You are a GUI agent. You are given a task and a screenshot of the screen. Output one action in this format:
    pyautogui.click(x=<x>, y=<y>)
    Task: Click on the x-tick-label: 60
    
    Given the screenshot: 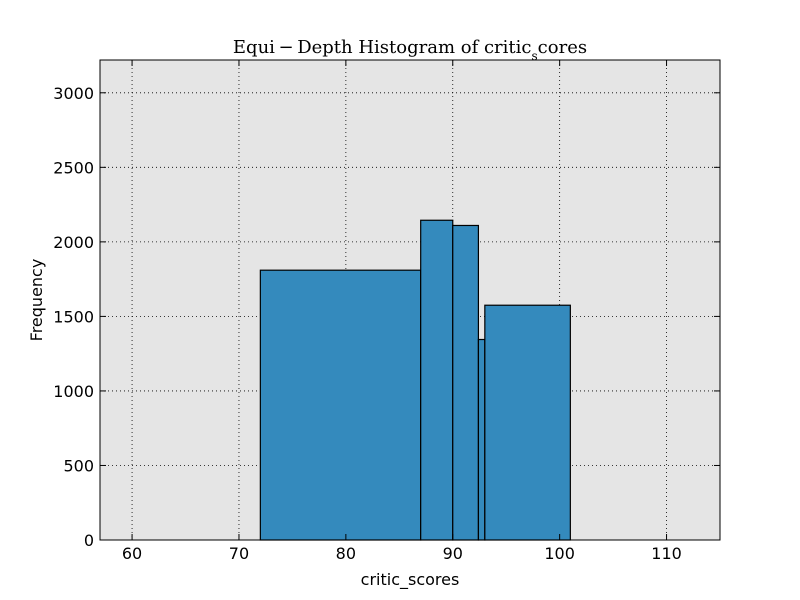 What is the action you would take?
    pyautogui.click(x=132, y=553)
    